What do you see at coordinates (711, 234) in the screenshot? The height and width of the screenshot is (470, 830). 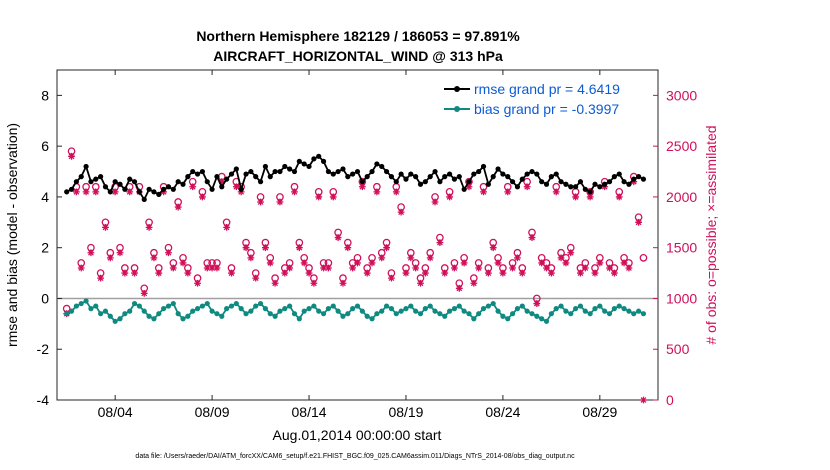 I see `y-axis-label-right: # of obs: o=possible; ×=assimilated` at bounding box center [711, 234].